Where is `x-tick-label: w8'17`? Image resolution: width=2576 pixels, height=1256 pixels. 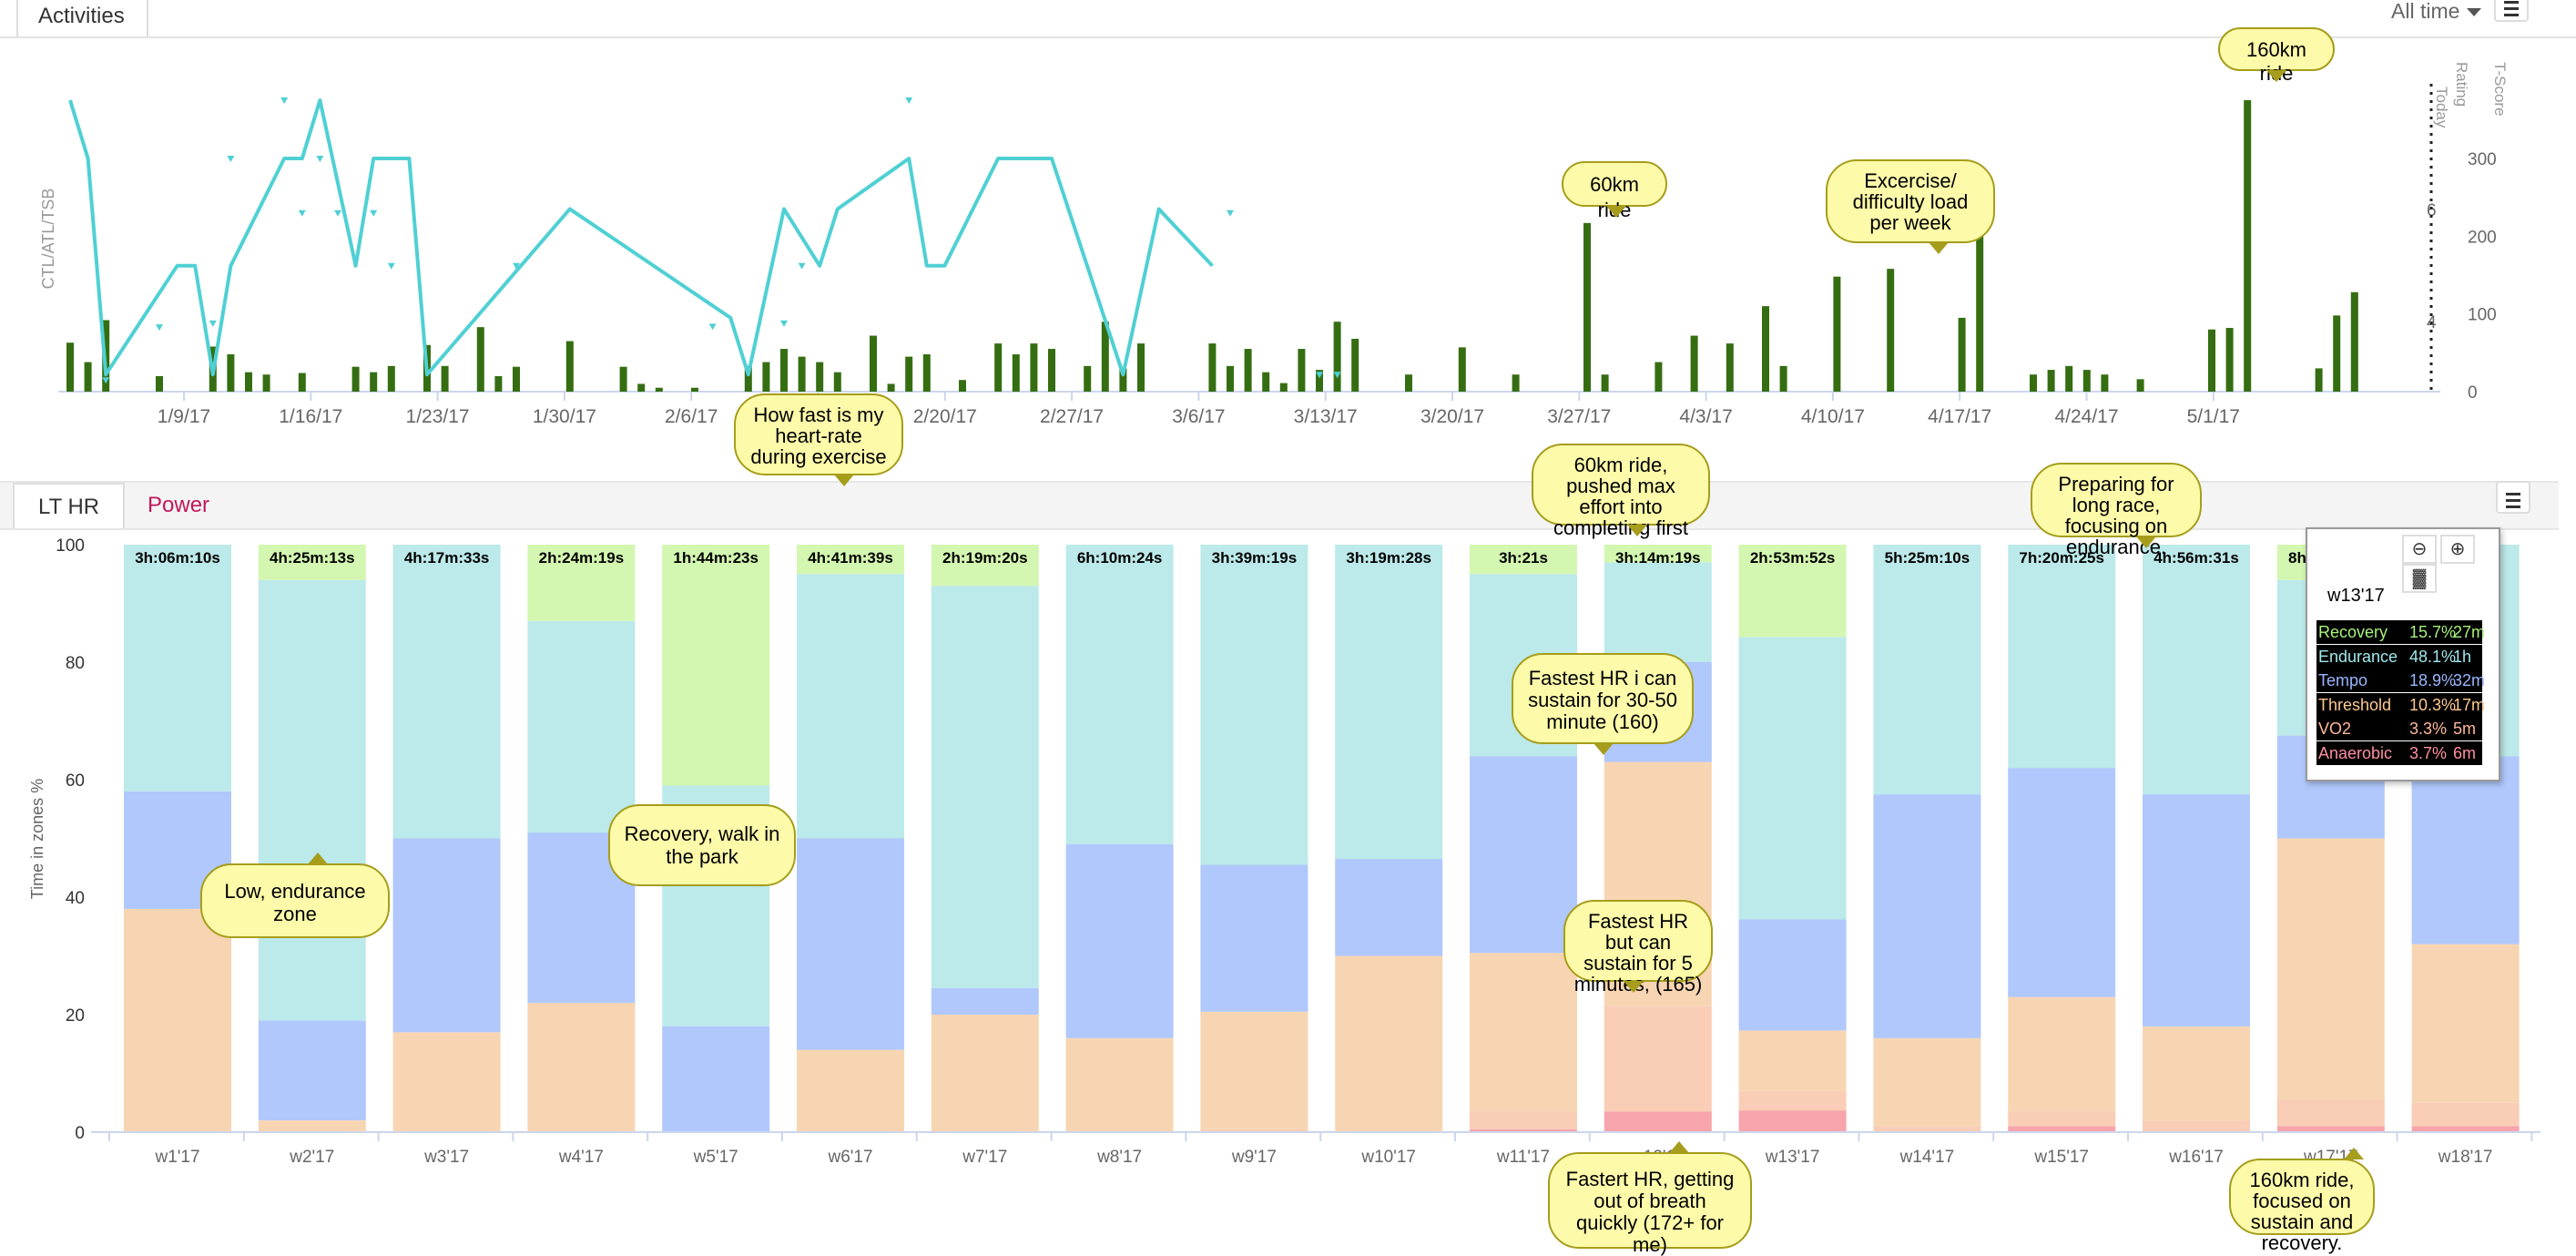
x-tick-label: w8'17 is located at coordinates (1119, 1157).